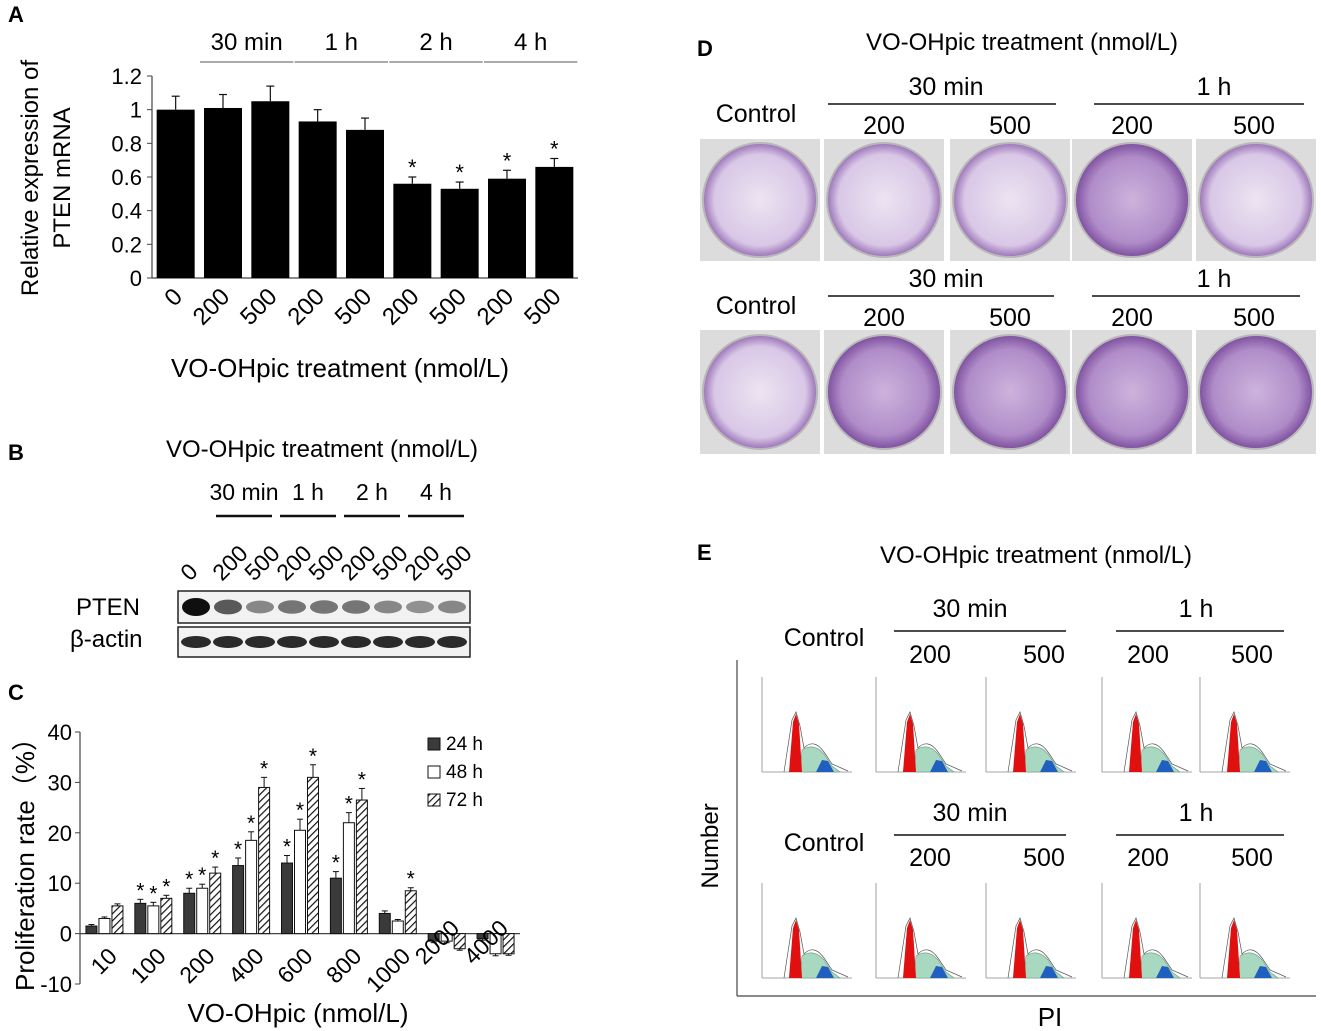 This screenshot has height=1031, width=1321. Describe the element at coordinates (435, 42) in the screenshot. I see `panel-a-group-label: 2 h` at that location.